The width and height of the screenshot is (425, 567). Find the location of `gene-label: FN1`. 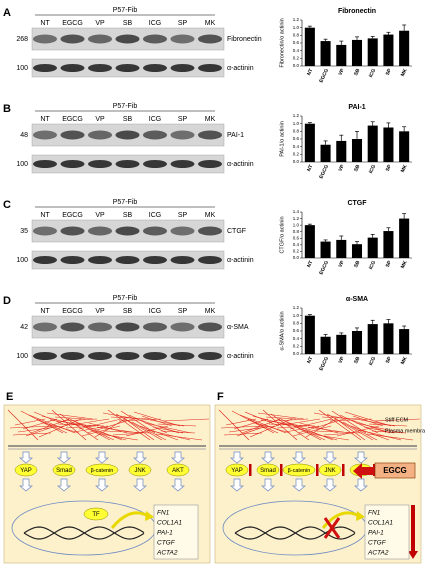

gene-label: FN1 is located at coordinates (374, 513).